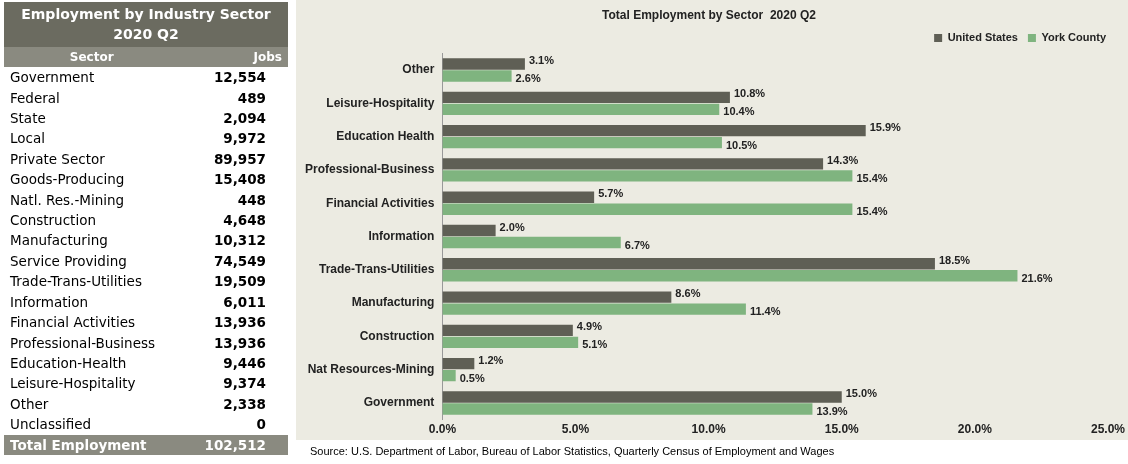 The height and width of the screenshot is (464, 1128). What do you see at coordinates (832, 410) in the screenshot?
I see `data-label: 13.9%` at bounding box center [832, 410].